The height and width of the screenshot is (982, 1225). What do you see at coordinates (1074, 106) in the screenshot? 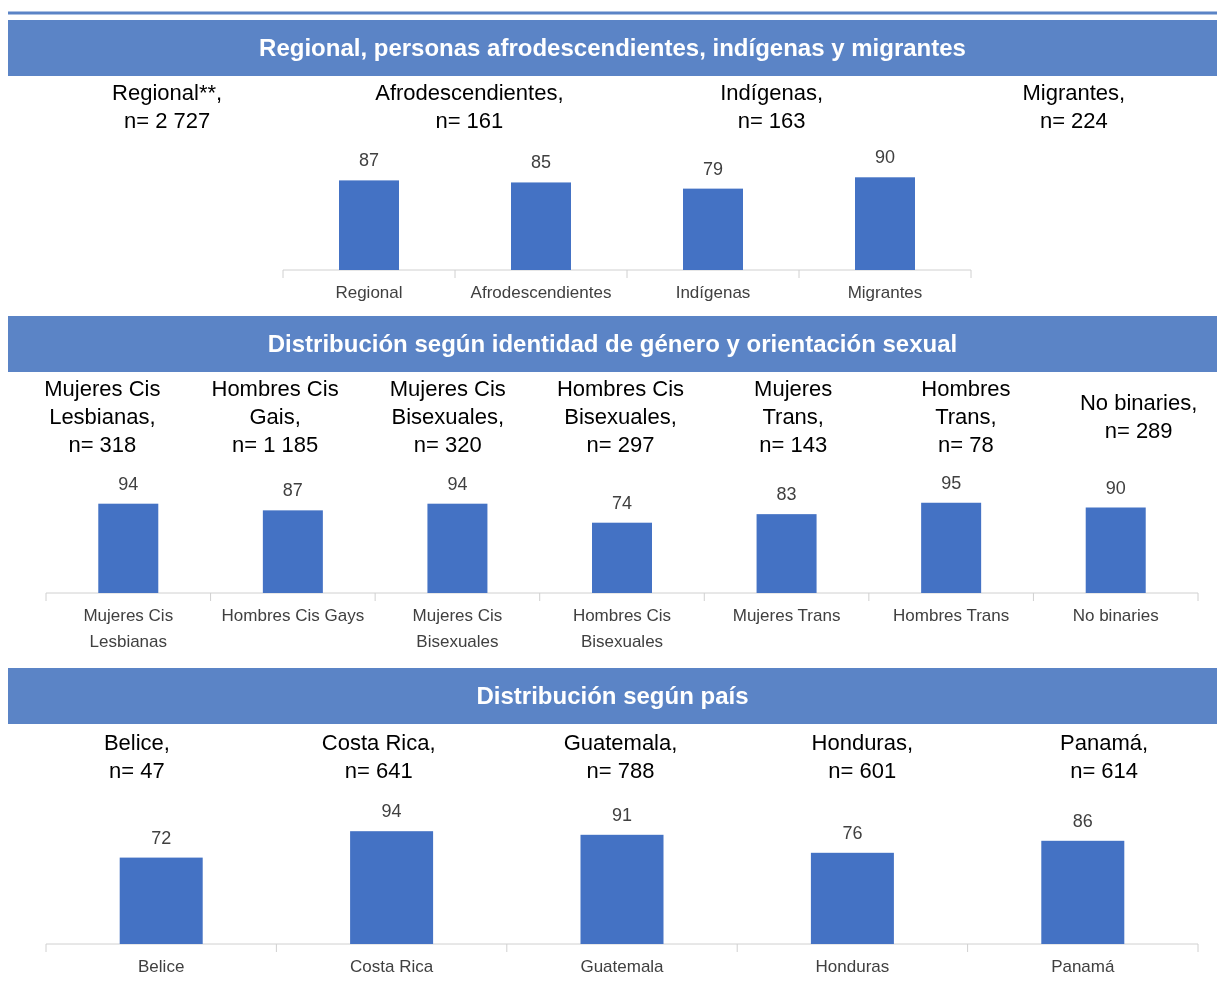
I see `text: Migrantes, n= 224` at bounding box center [1074, 106].